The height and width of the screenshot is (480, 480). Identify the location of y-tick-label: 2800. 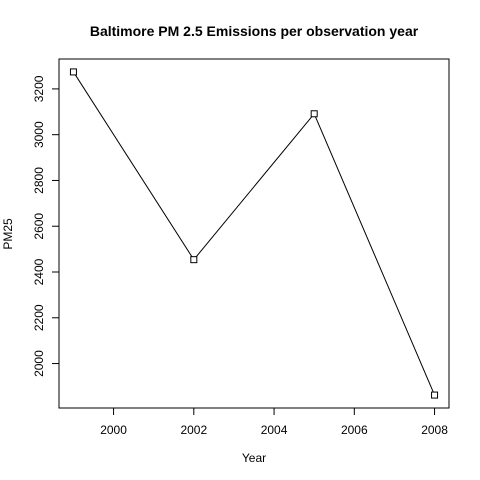
(39, 180).